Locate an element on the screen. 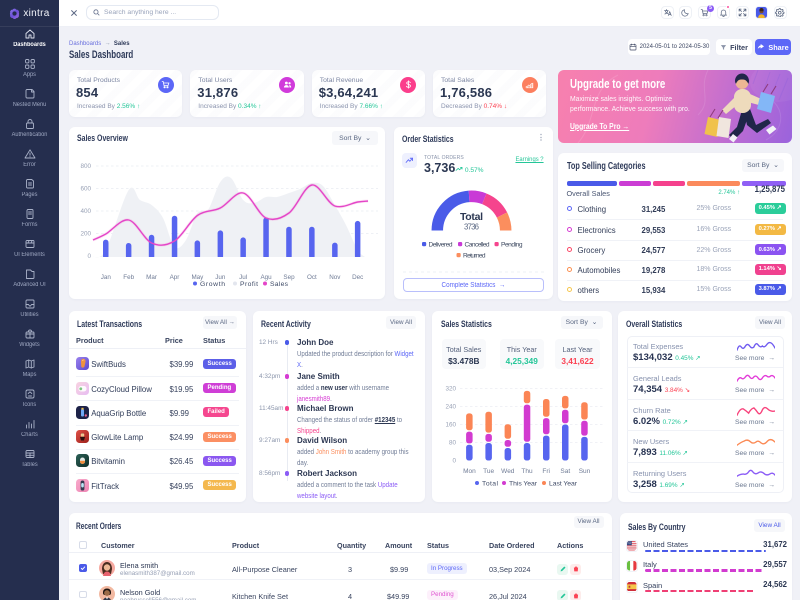 The height and width of the screenshot is (600, 800). svg-text: 800 is located at coordinates (85, 166).